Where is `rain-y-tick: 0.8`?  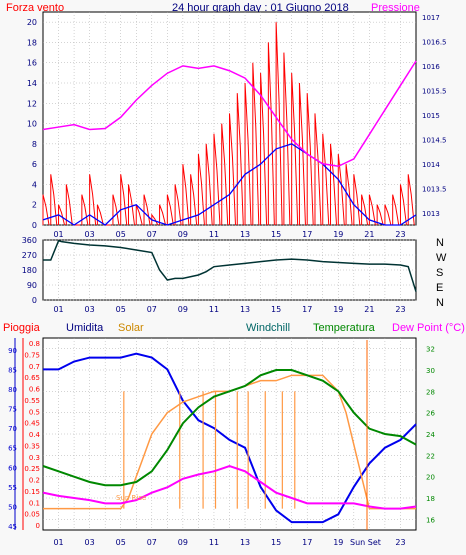
rain-y-tick: 0.8 is located at coordinates (34, 344).